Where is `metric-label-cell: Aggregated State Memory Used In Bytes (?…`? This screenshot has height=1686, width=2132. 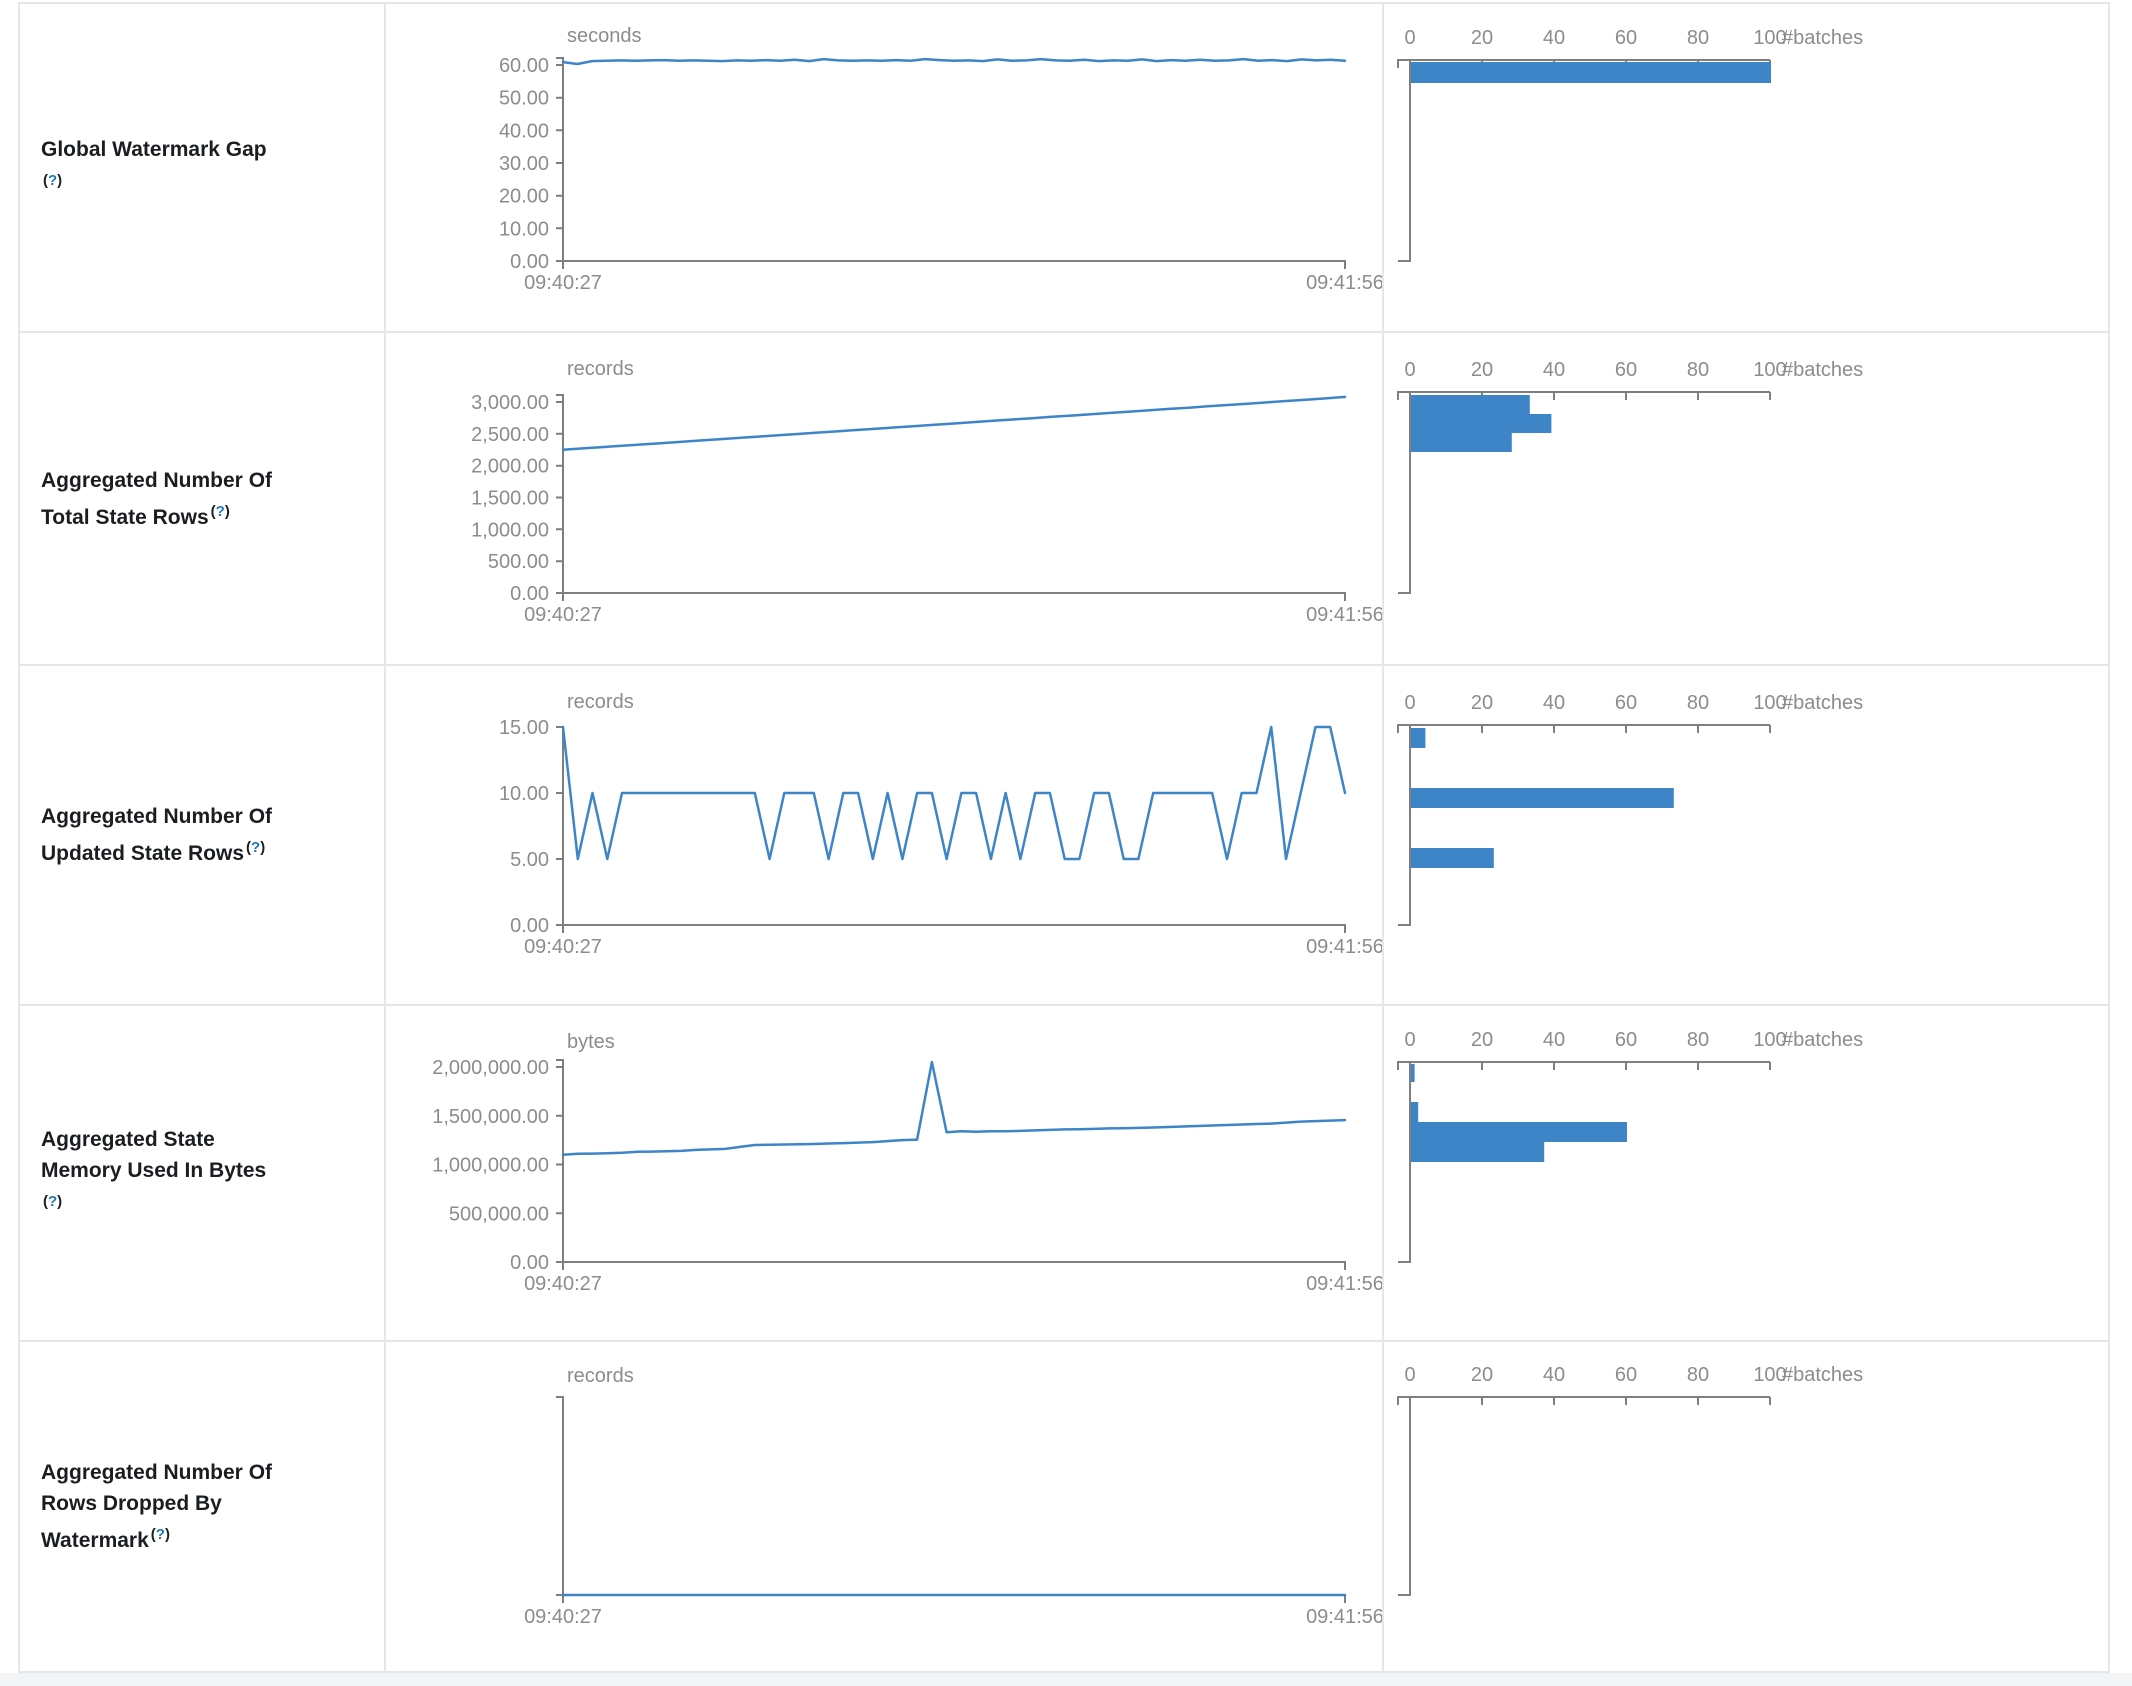
metric-label-cell: Aggregated State Memory Used In Bytes (?… is located at coordinates (203, 1173).